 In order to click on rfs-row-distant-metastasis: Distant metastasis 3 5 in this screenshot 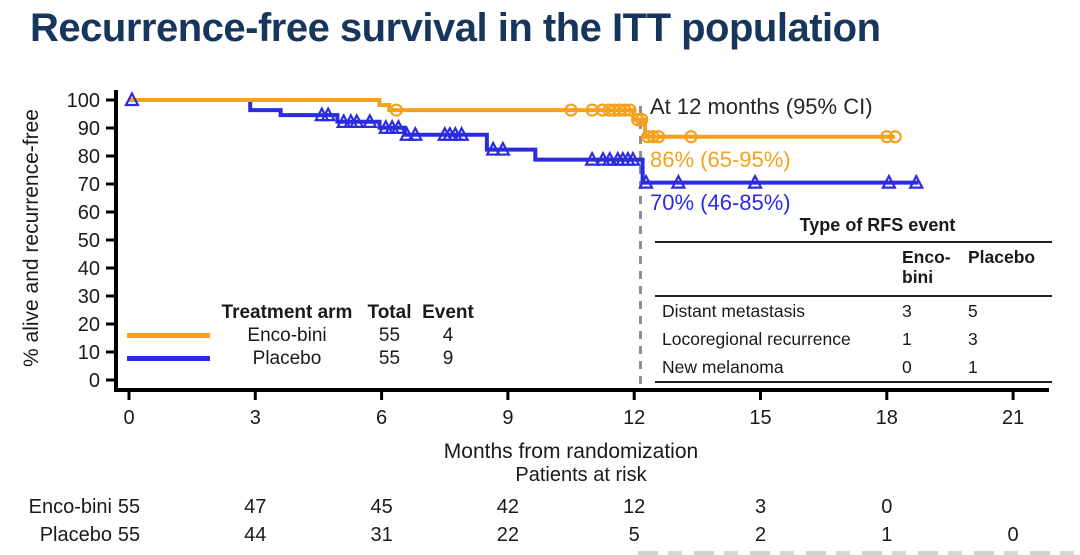, I will do `click(853, 311)`.